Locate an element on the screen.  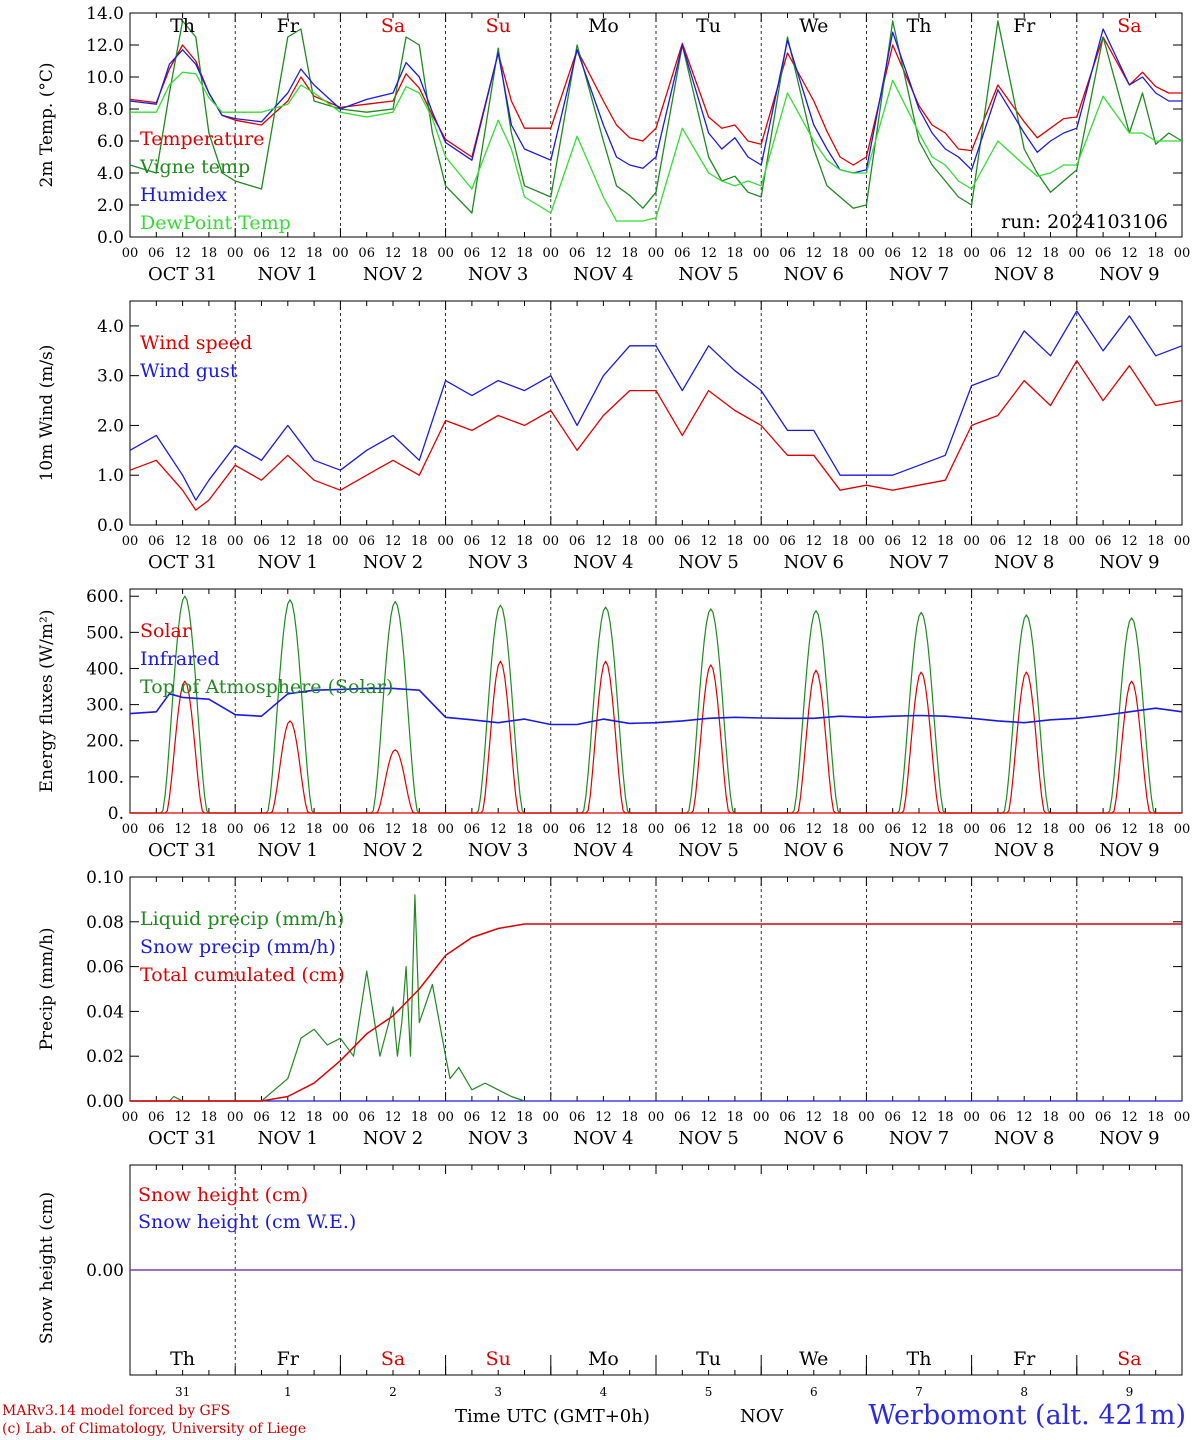
day-number-label: 9 is located at coordinates (1130, 1392).